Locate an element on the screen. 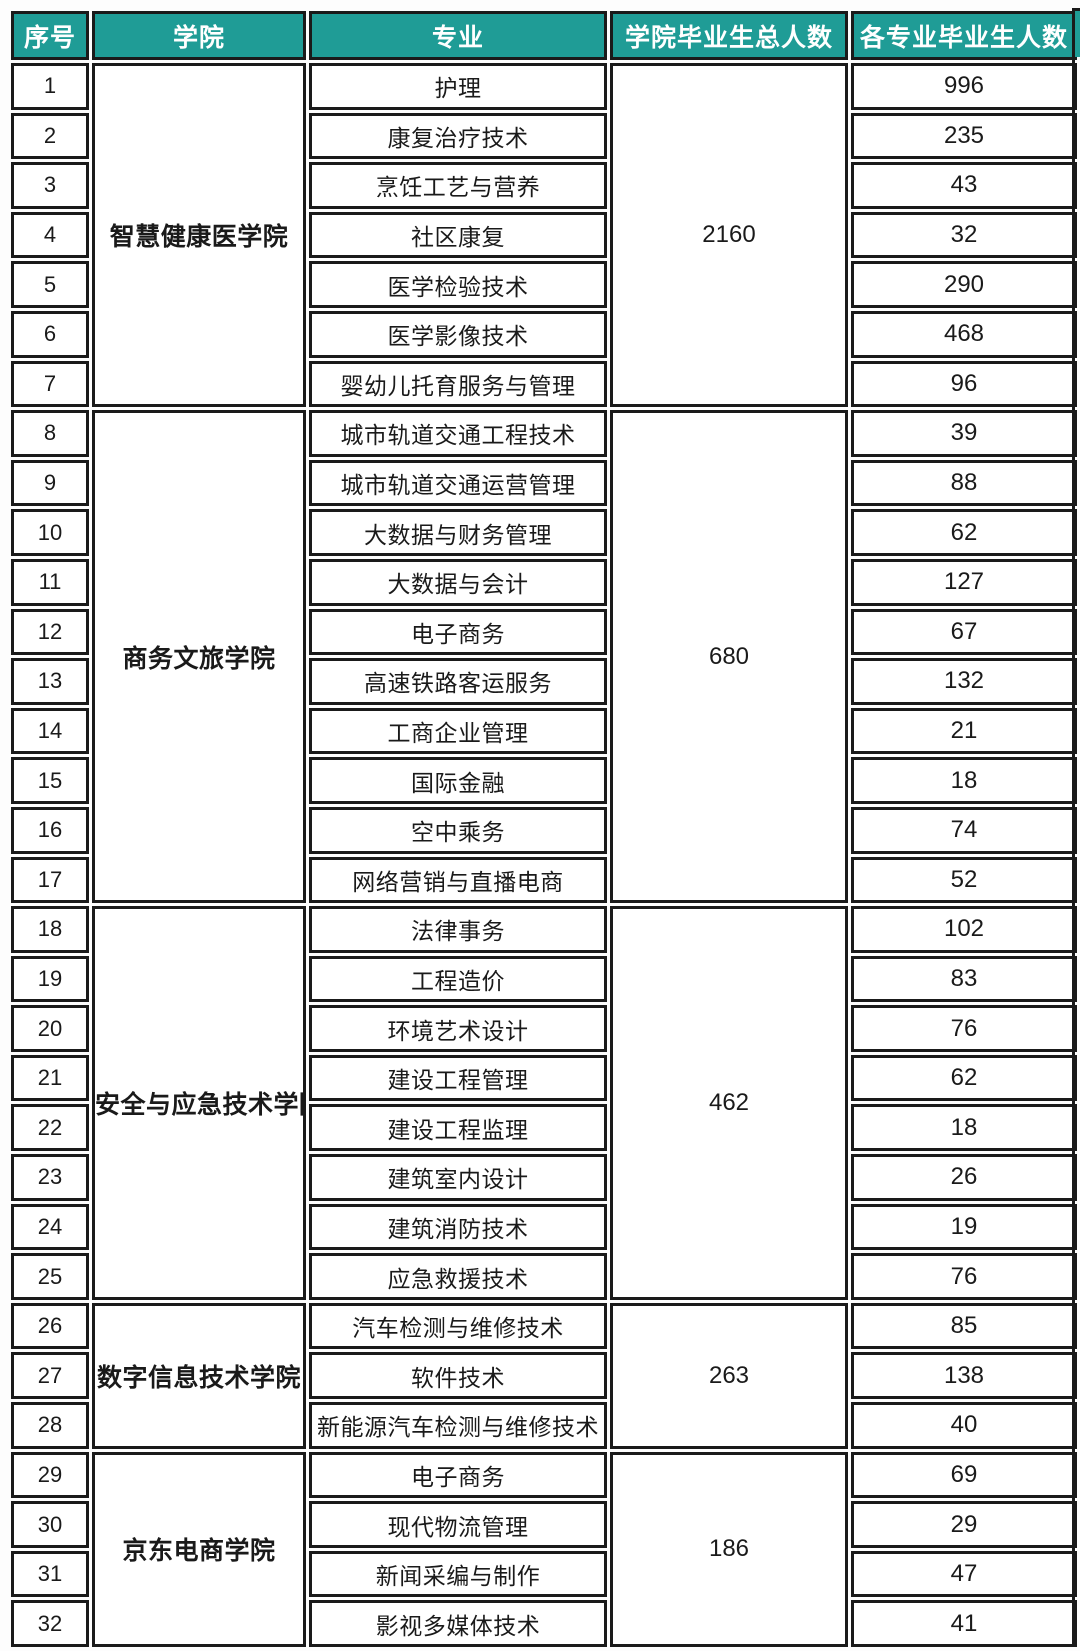 This screenshot has height=1651, width=1080. table-row: 30 现代物流管理 29 is located at coordinates (544, 1524).